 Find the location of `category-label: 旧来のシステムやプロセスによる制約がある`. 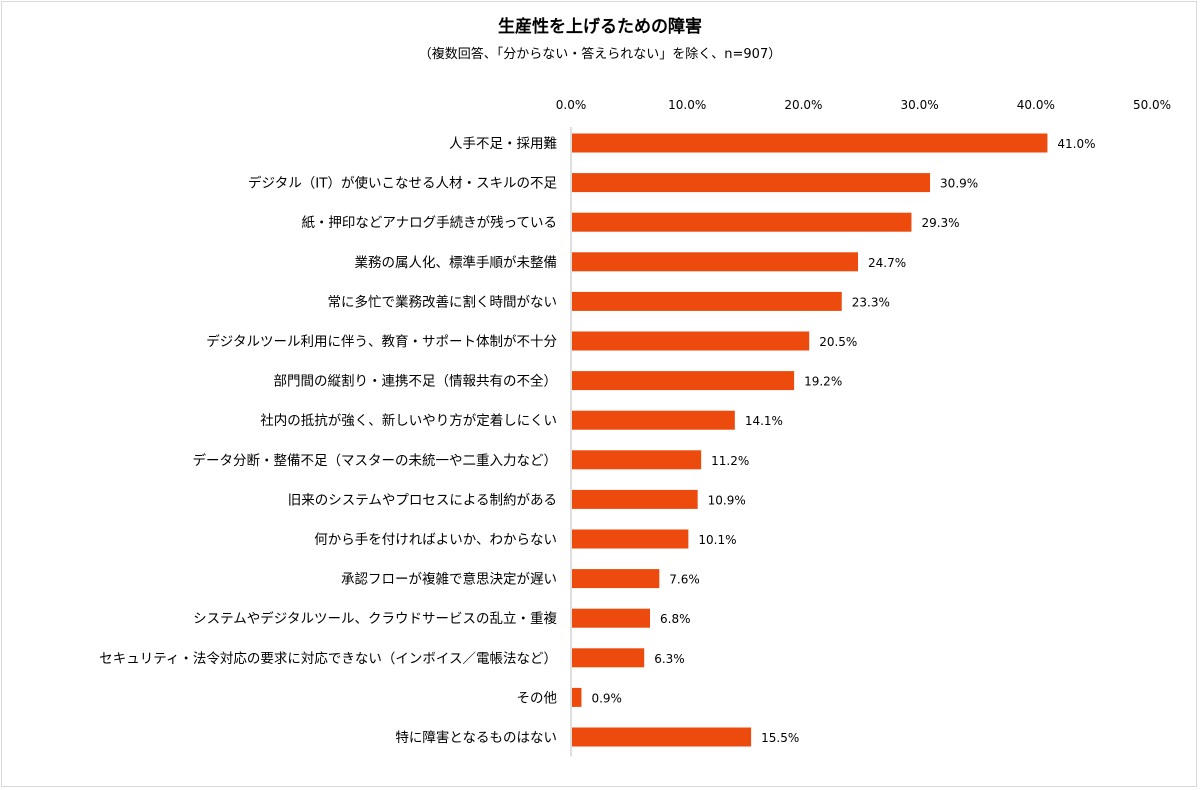

category-label: 旧来のシステムやプロセスによる制約がある is located at coordinates (422, 500).